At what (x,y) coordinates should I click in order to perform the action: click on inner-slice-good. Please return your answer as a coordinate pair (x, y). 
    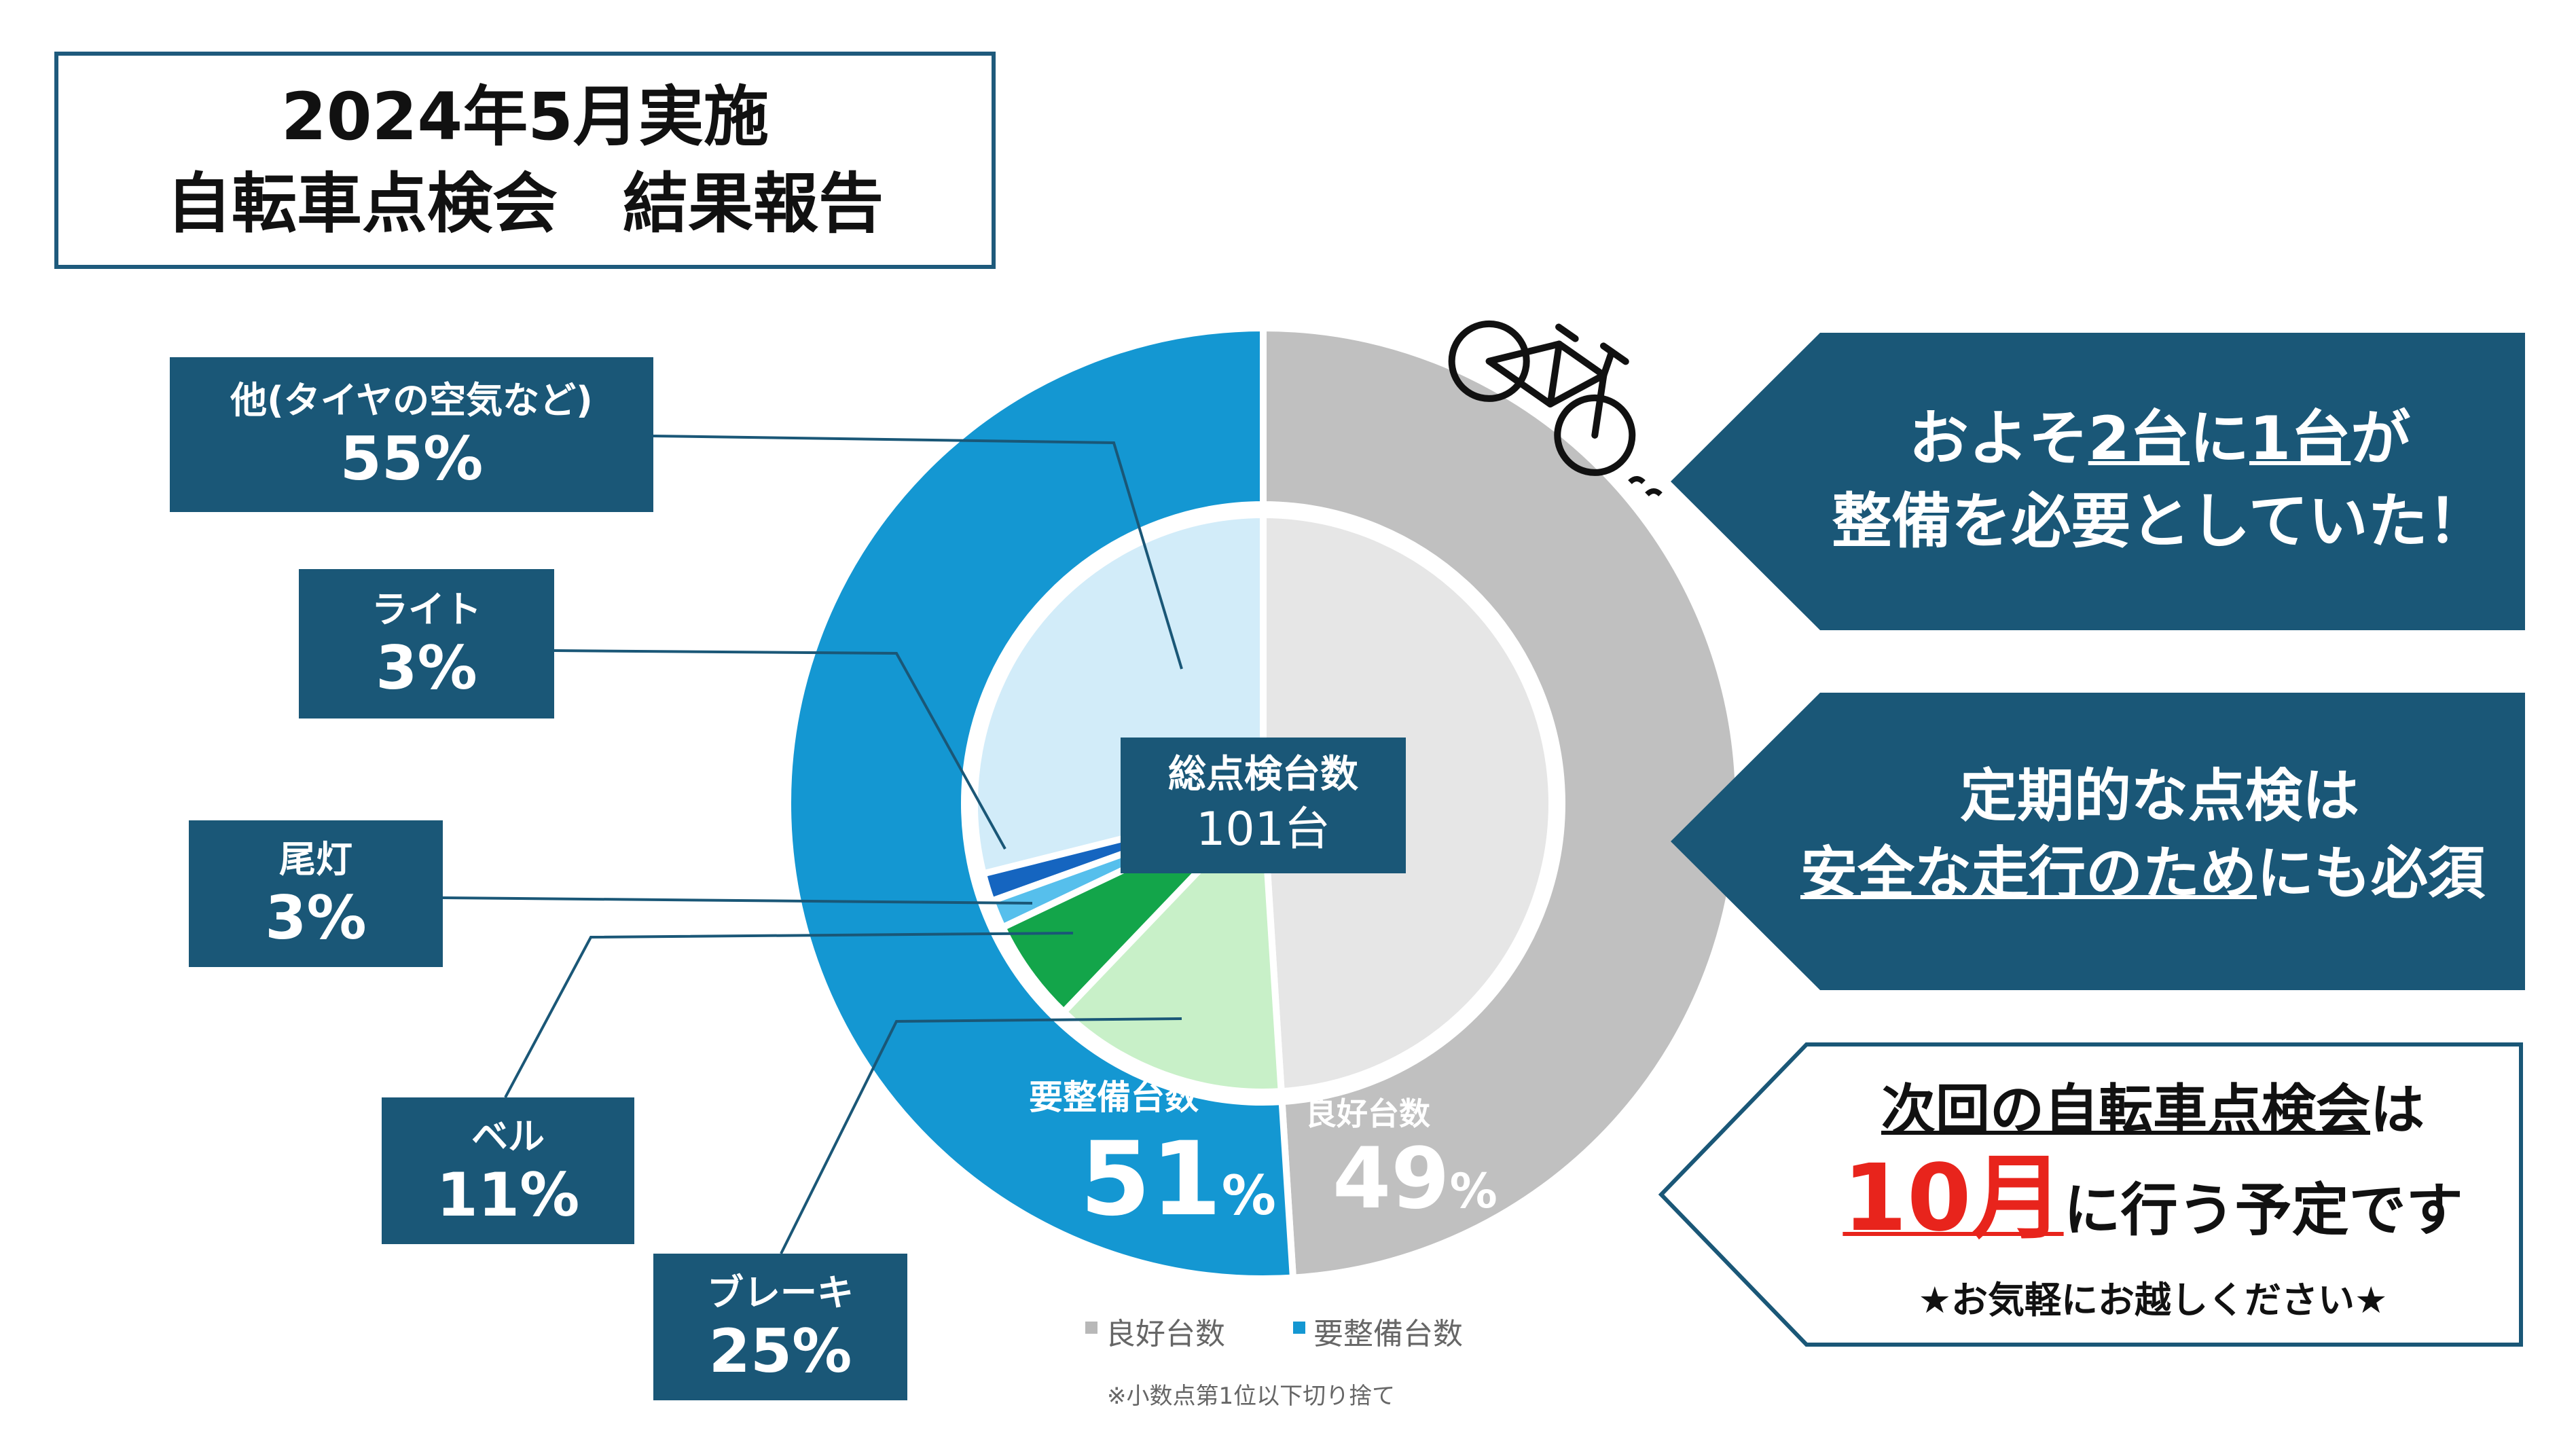
    Looking at the image, I should click on (1407, 803).